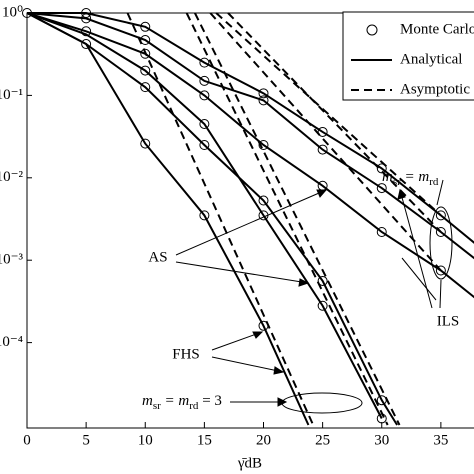 The image size is (474, 474). Describe the element at coordinates (86, 440) in the screenshot. I see `x-tick-label: 5` at that location.